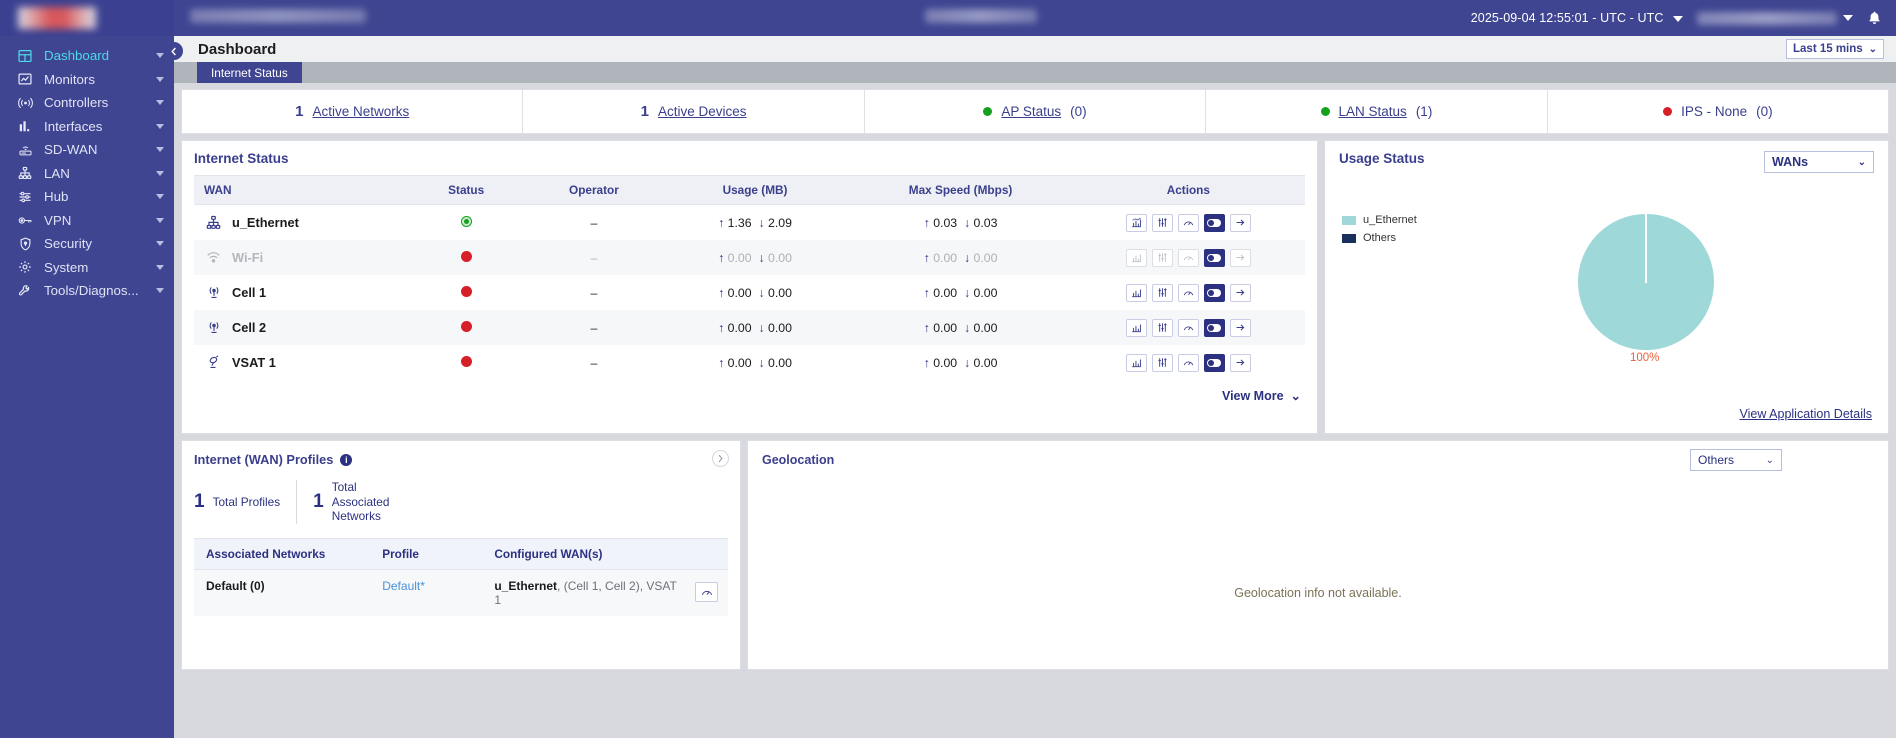 The height and width of the screenshot is (738, 1896). I want to click on kpi-label: AP Status, so click(1031, 111).